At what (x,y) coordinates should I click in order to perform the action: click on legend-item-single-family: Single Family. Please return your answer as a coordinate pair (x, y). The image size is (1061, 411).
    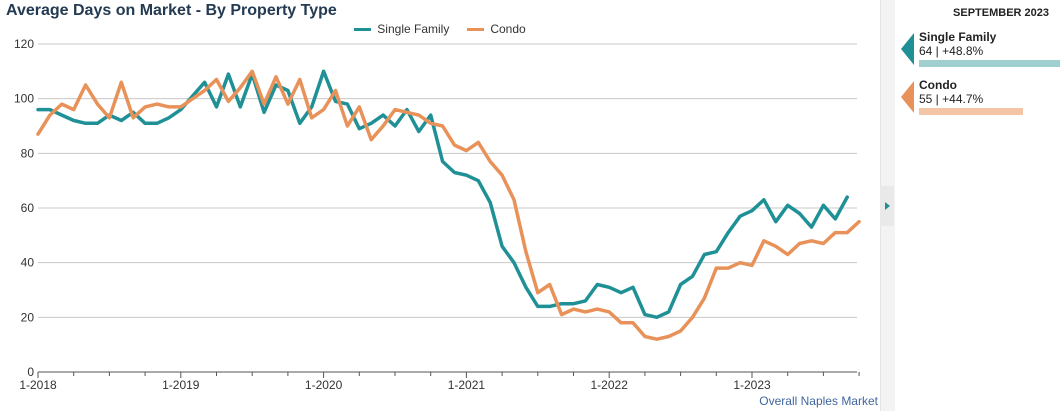
    Looking at the image, I should click on (401, 29).